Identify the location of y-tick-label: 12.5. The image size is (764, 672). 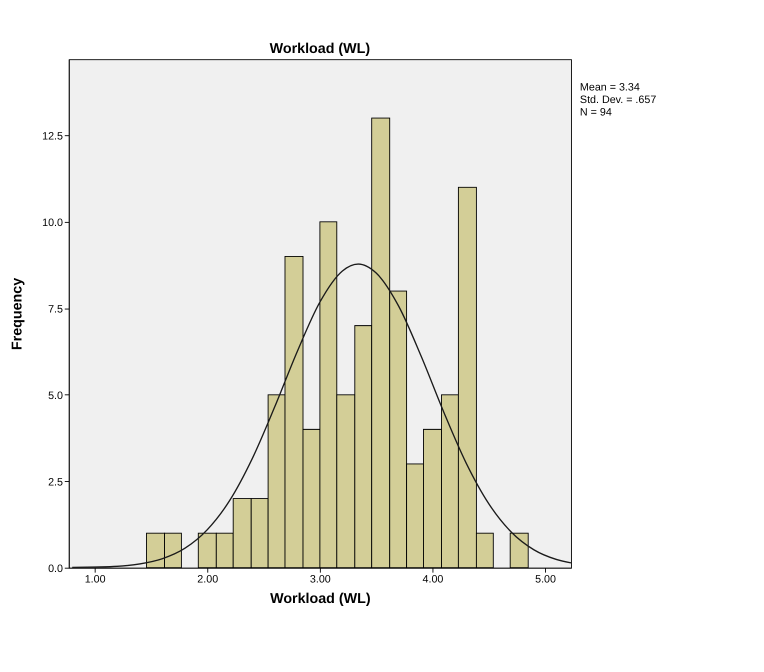
(53, 136).